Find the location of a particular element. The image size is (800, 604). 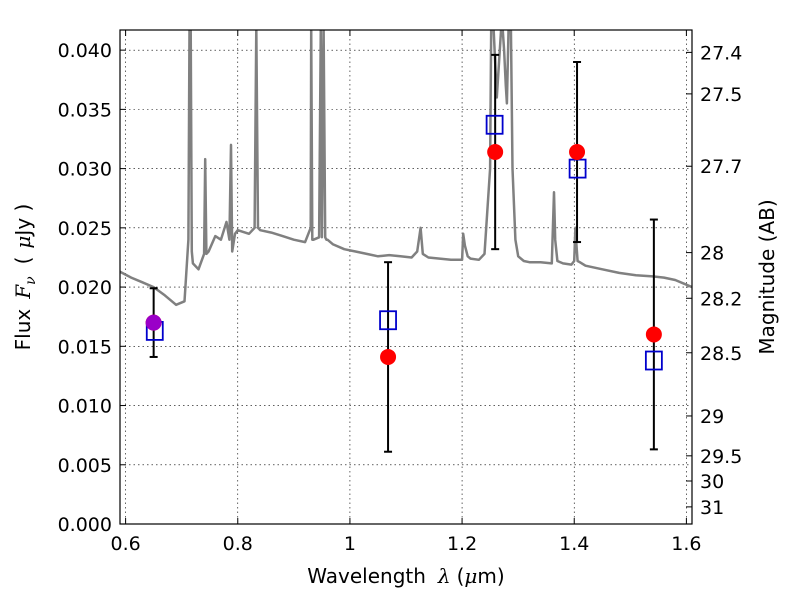

right-tick-label: 27.5 is located at coordinates (721, 95).